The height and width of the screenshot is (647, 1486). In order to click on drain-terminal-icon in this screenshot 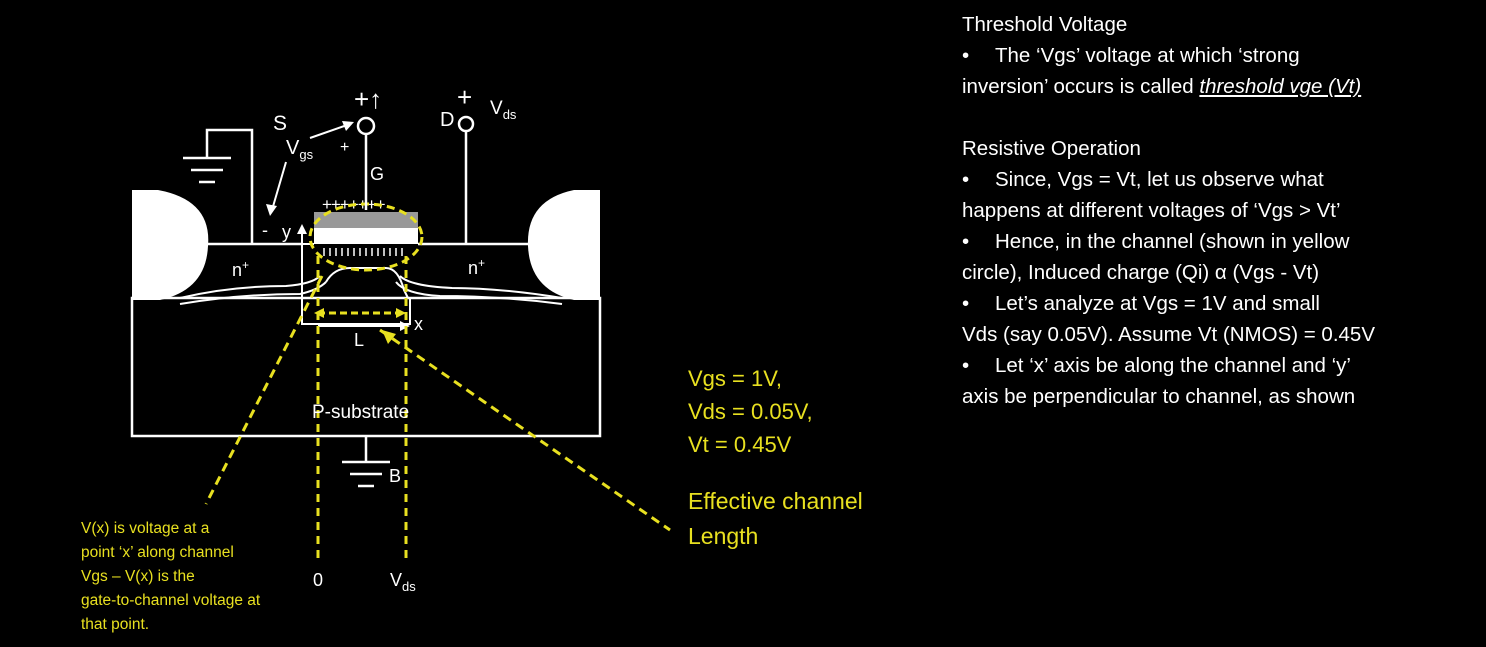, I will do `click(466, 124)`.